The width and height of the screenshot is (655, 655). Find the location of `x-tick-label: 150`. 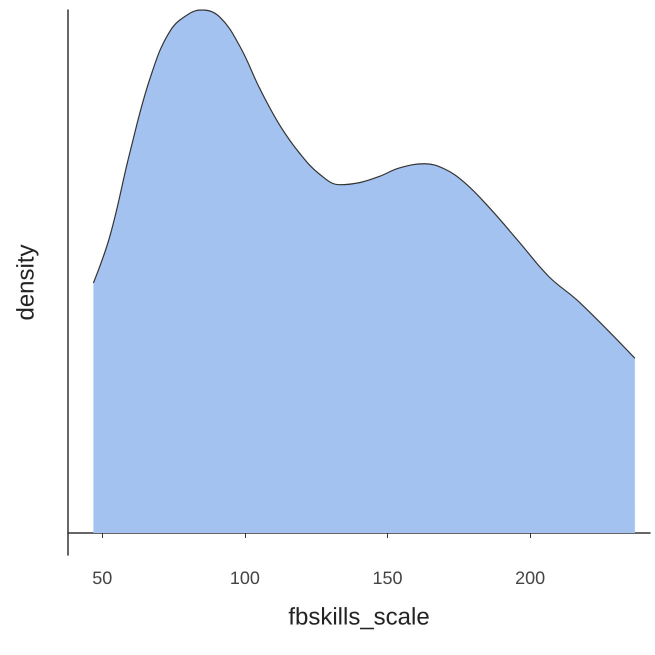

x-tick-label: 150 is located at coordinates (387, 578).